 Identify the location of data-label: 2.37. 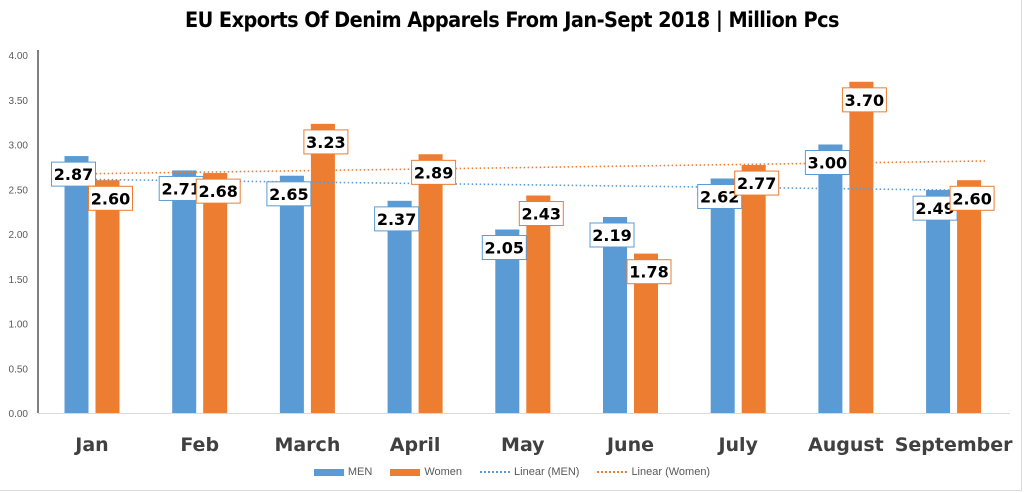
(396, 219).